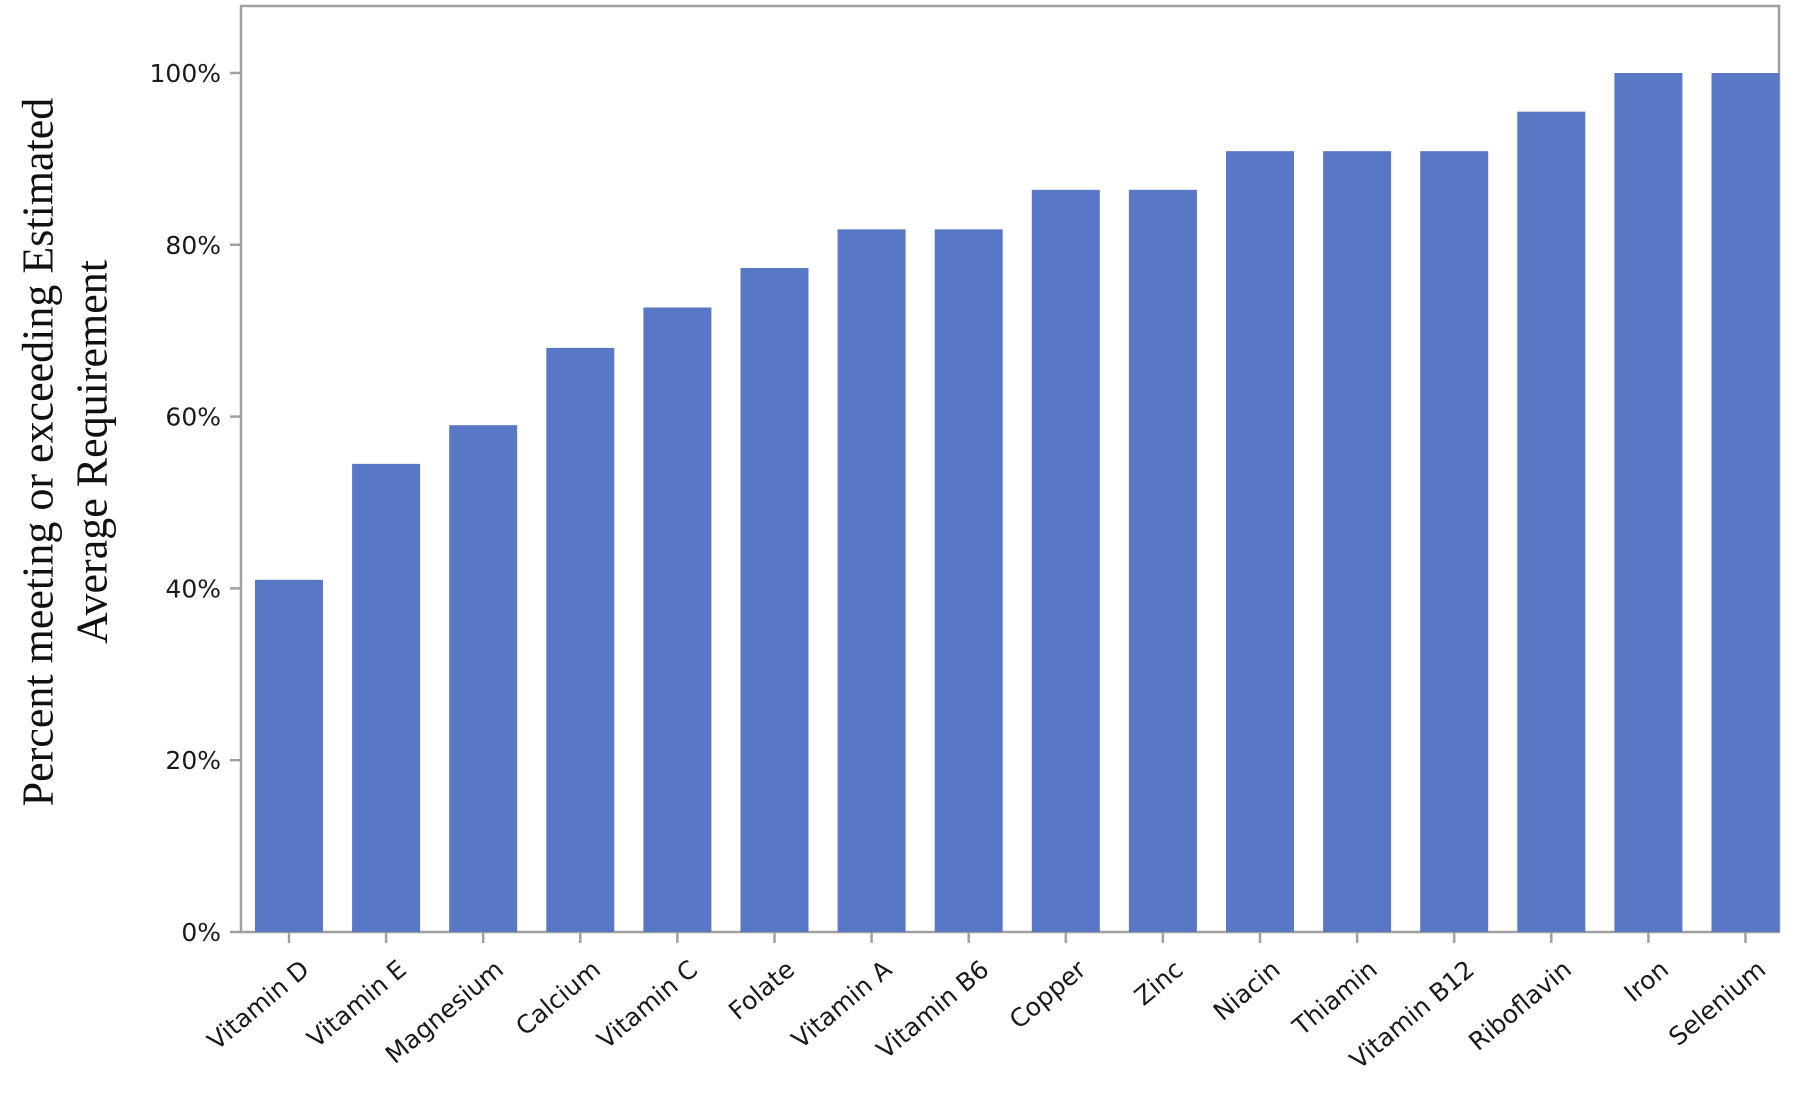 This screenshot has width=1800, height=1101. What do you see at coordinates (1648, 502) in the screenshot?
I see `bar-iron` at bounding box center [1648, 502].